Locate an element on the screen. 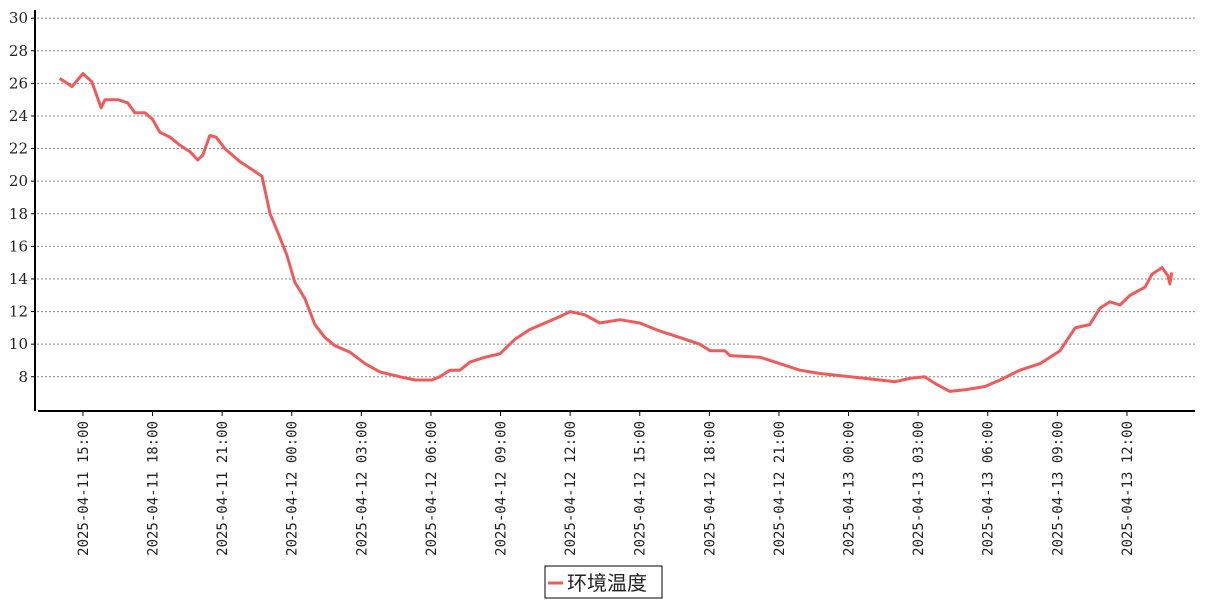  x-tick-label: 2025-04-13 12:00 is located at coordinates (1128, 488).